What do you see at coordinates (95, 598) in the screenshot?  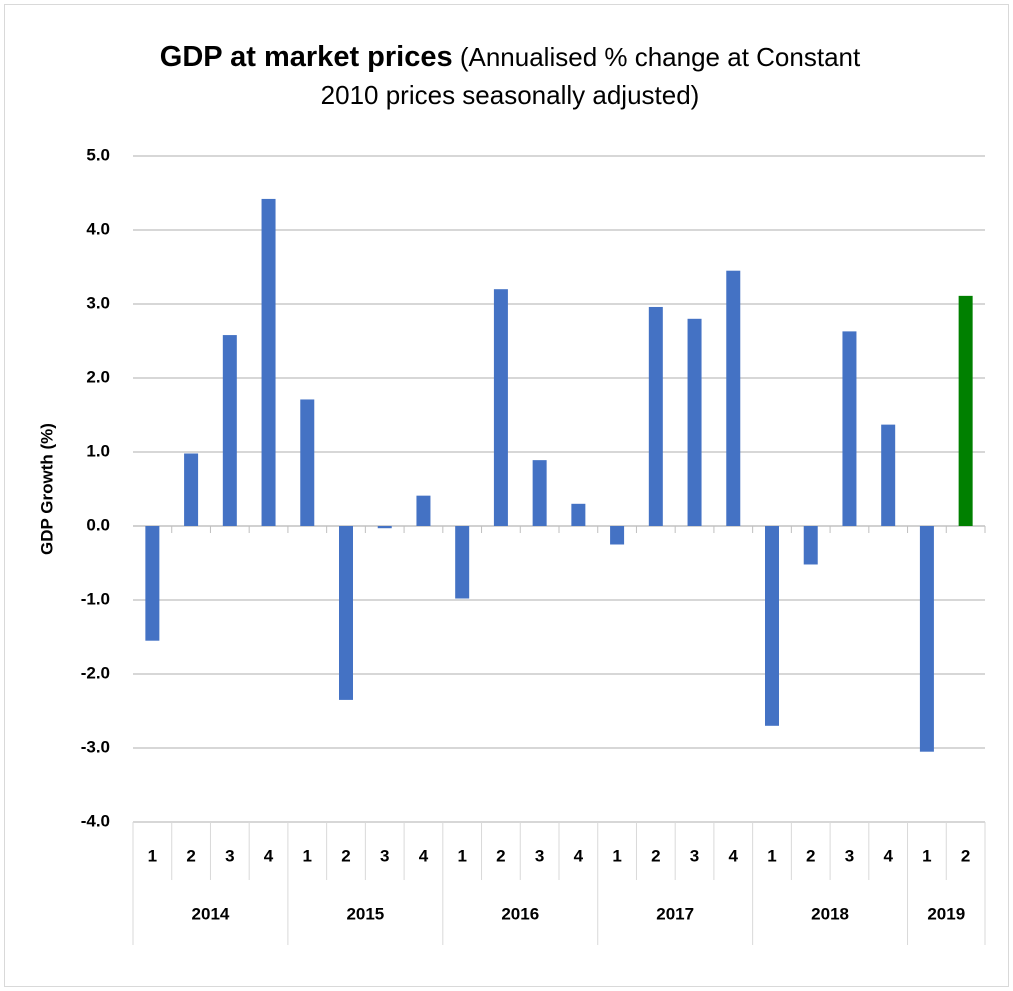 I see `y-tick-label: -1.0` at bounding box center [95, 598].